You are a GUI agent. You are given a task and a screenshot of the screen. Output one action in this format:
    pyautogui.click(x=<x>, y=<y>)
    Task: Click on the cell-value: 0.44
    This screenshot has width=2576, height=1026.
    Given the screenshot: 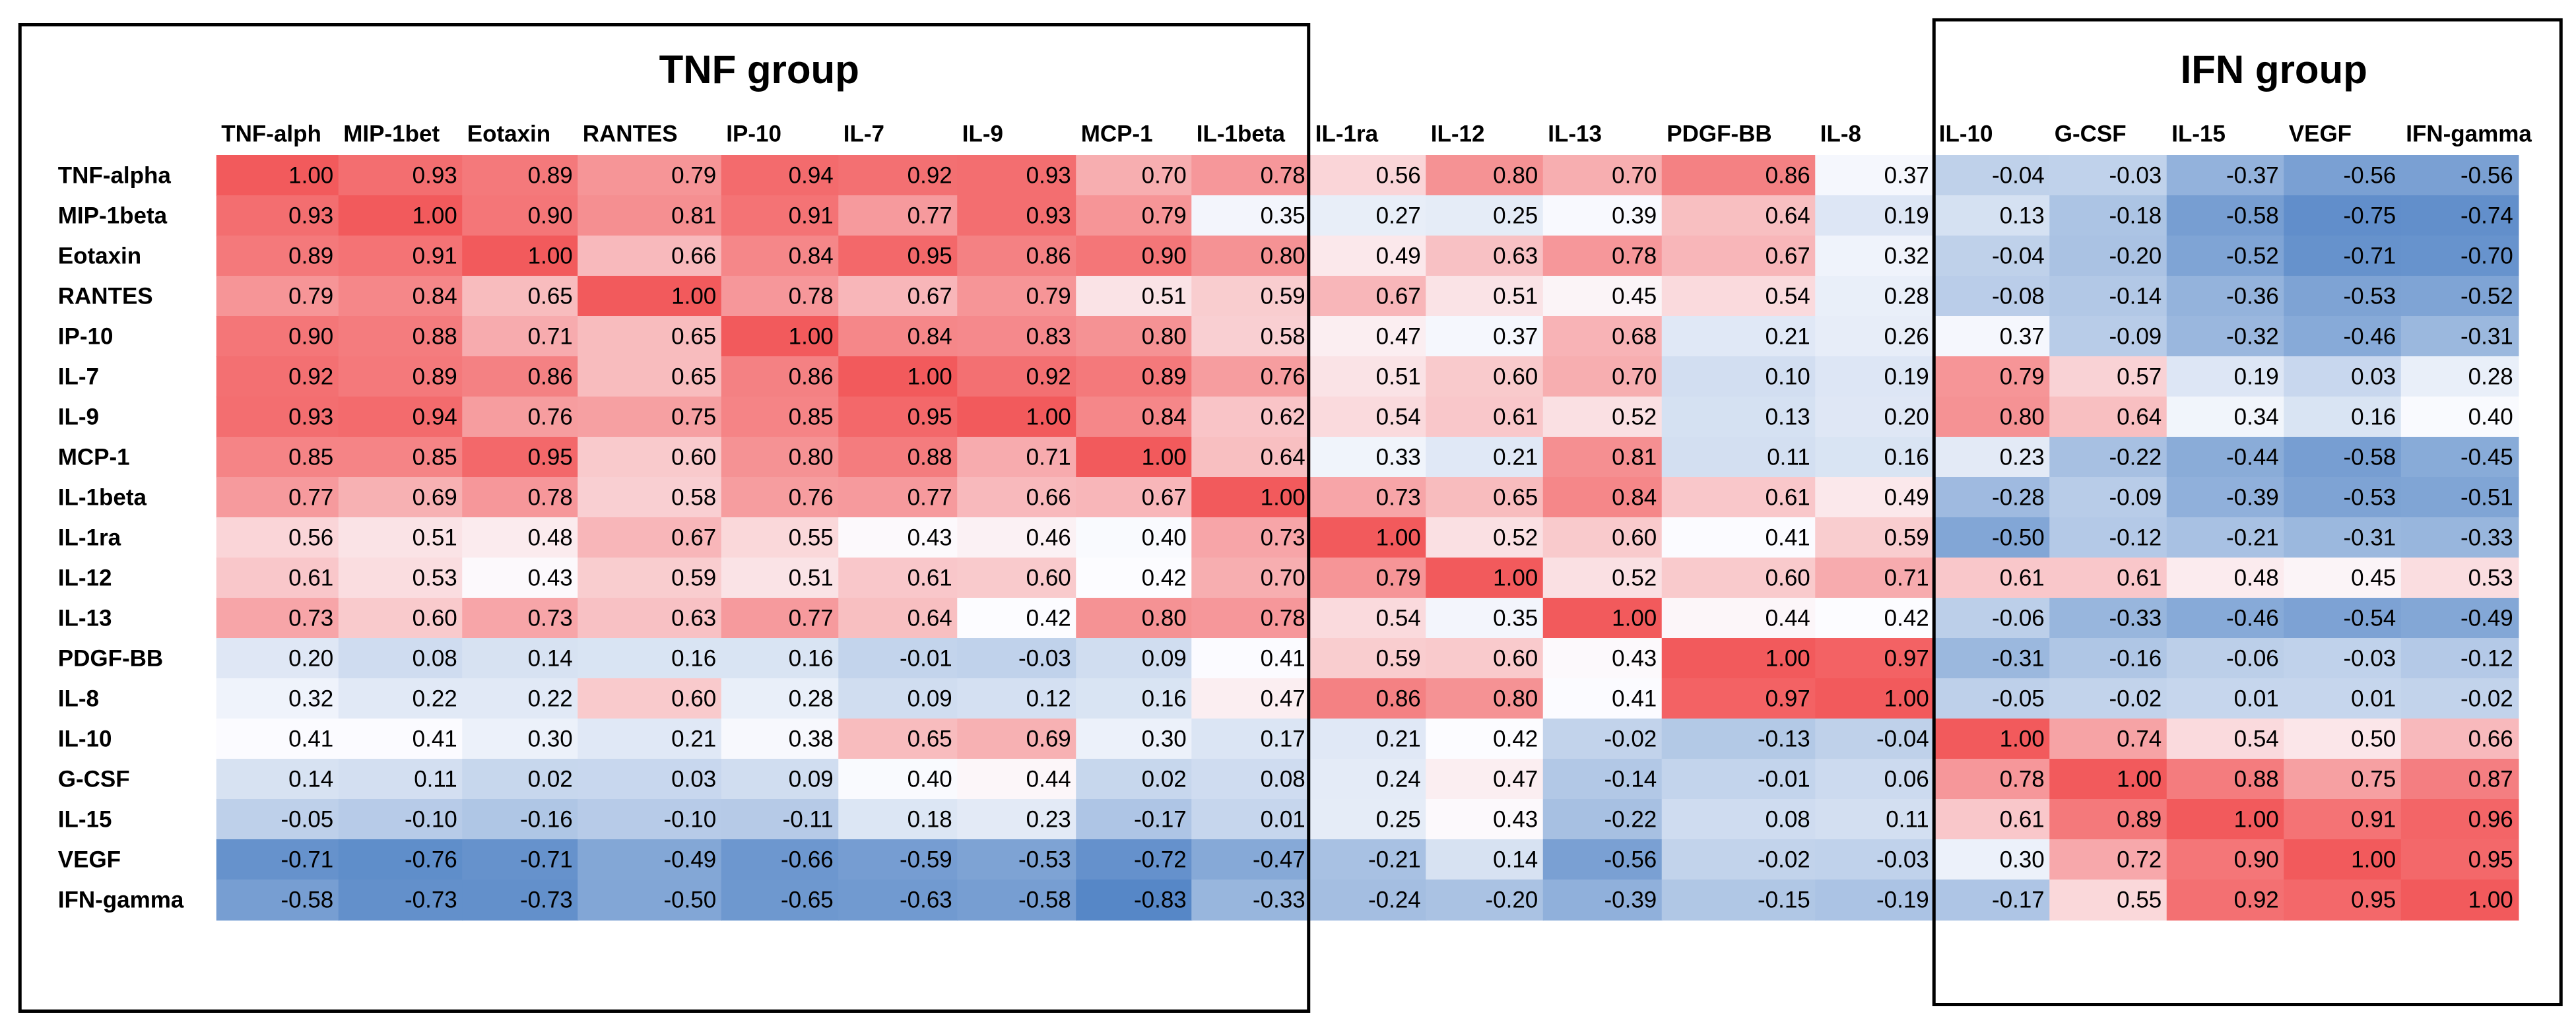 What is the action you would take?
    pyautogui.click(x=1048, y=779)
    